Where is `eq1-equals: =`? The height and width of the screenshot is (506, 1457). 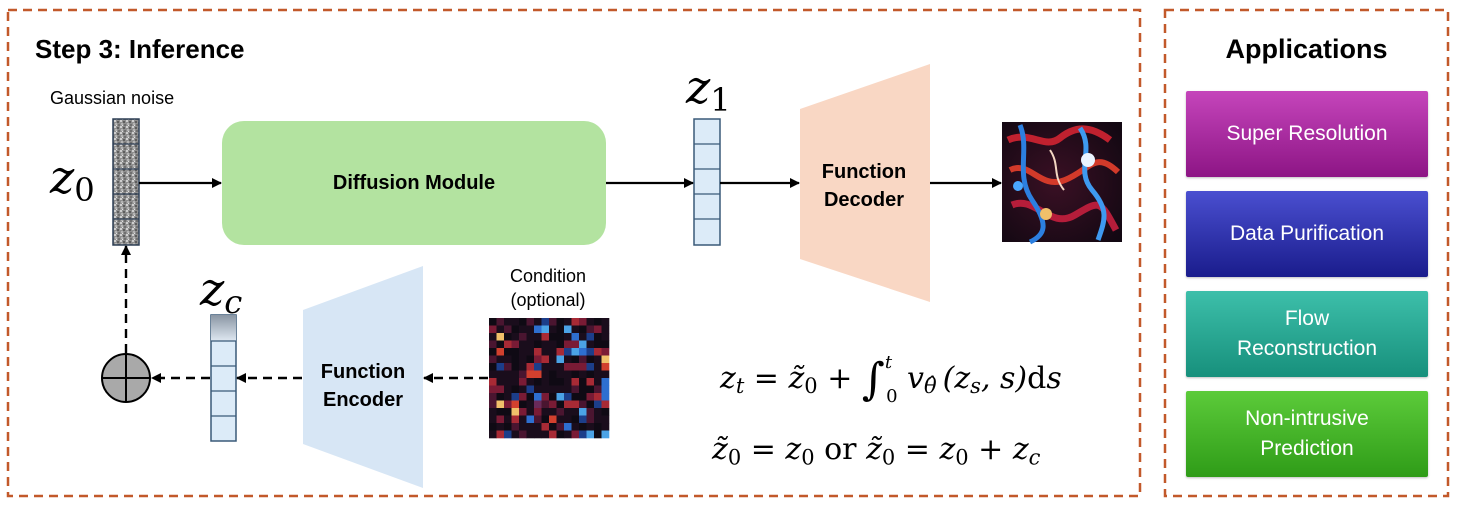
eq1-equals: = is located at coordinates (766, 378).